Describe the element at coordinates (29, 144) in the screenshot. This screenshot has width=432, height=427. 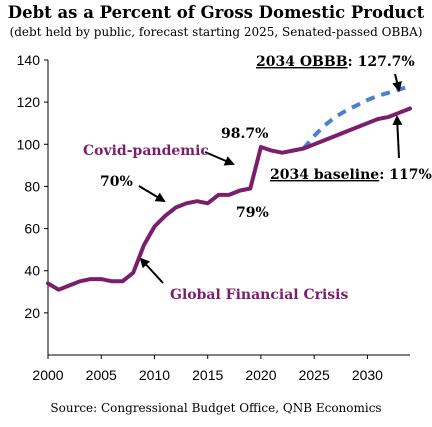
I see `y-tick-label: 100` at that location.